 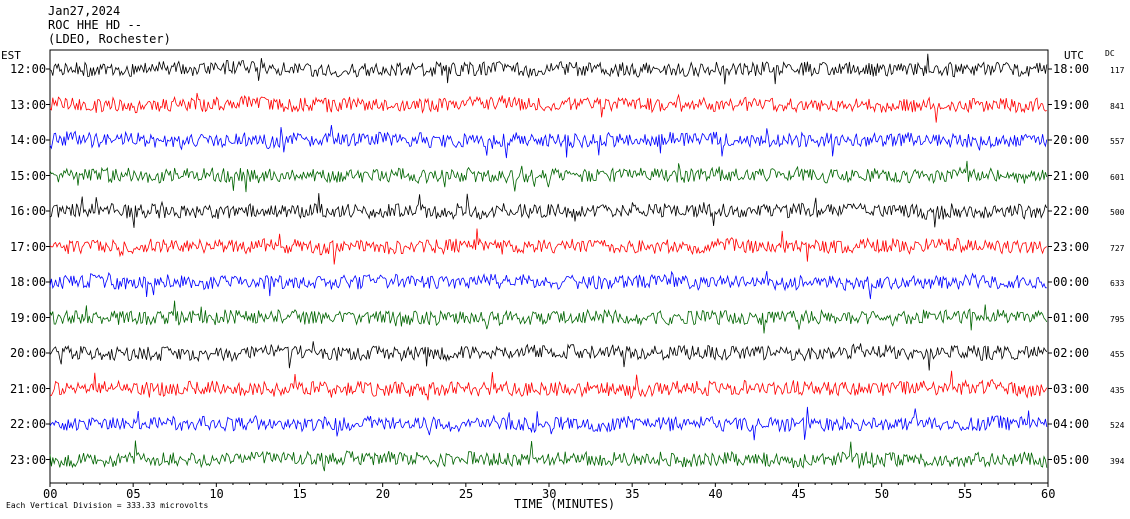 What do you see at coordinates (28, 353) in the screenshot?
I see `est-tick-label: 20:00` at bounding box center [28, 353].